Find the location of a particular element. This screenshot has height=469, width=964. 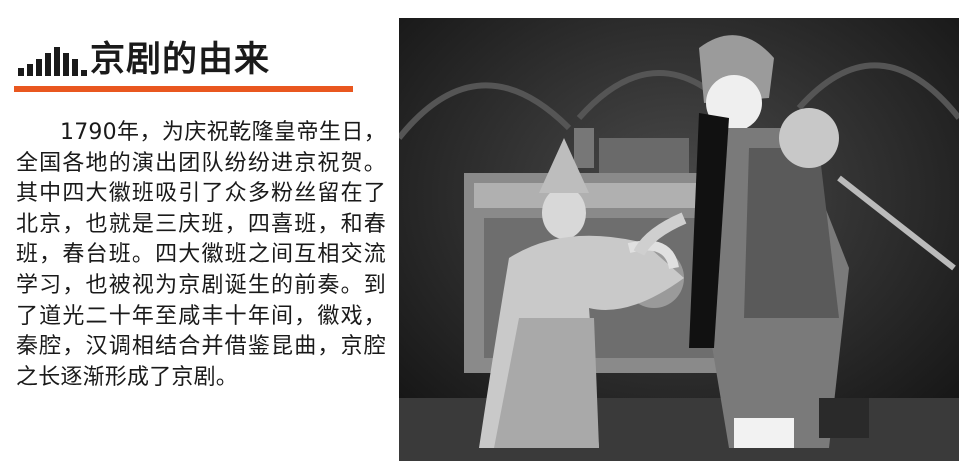

title-row: 京剧的由来 is located at coordinates (144, 60).